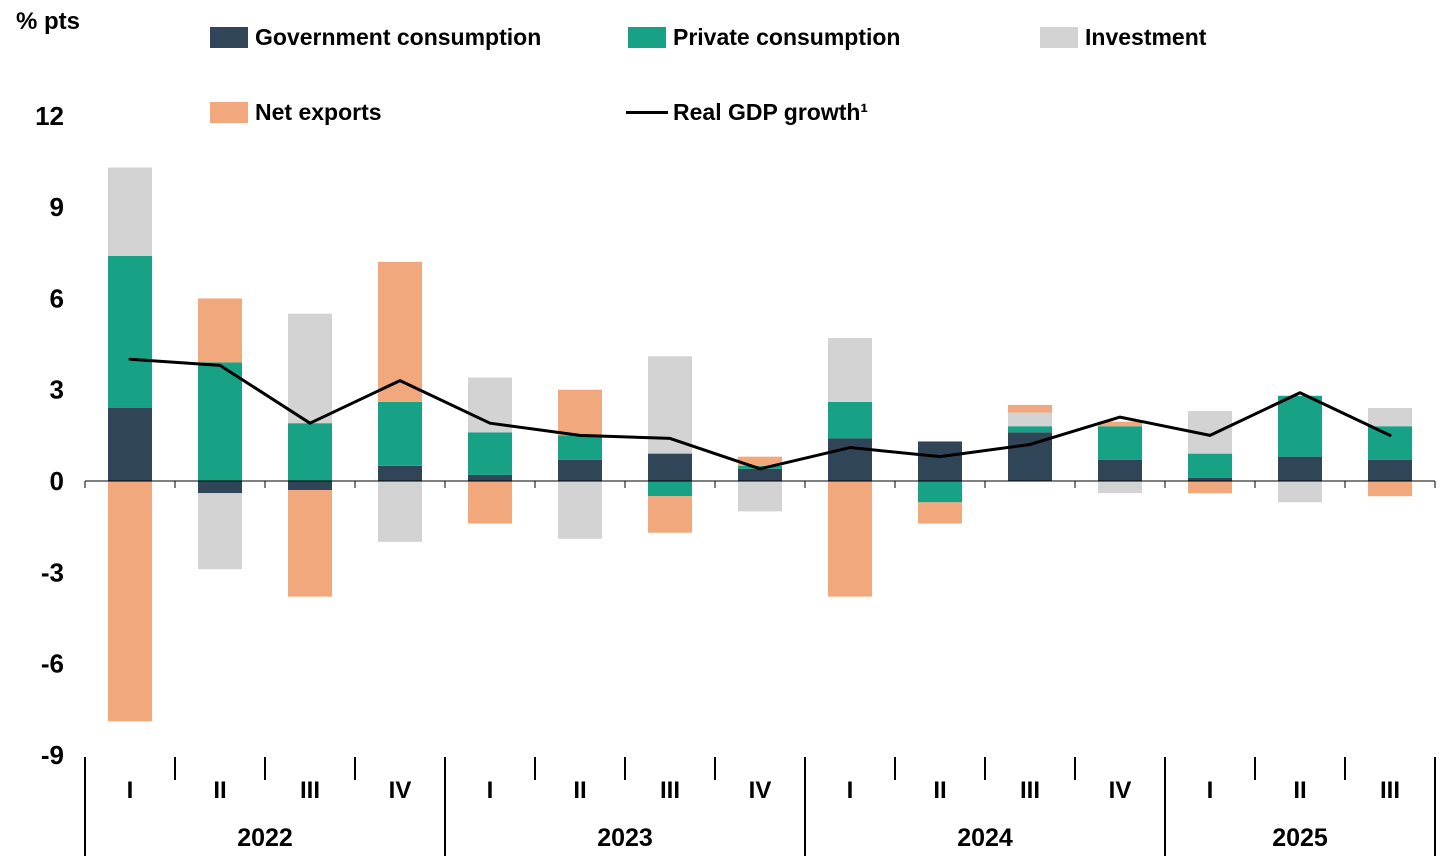  I want to click on legend-item-real-gdp-growth: Real GDP growth¹, so click(747, 112).